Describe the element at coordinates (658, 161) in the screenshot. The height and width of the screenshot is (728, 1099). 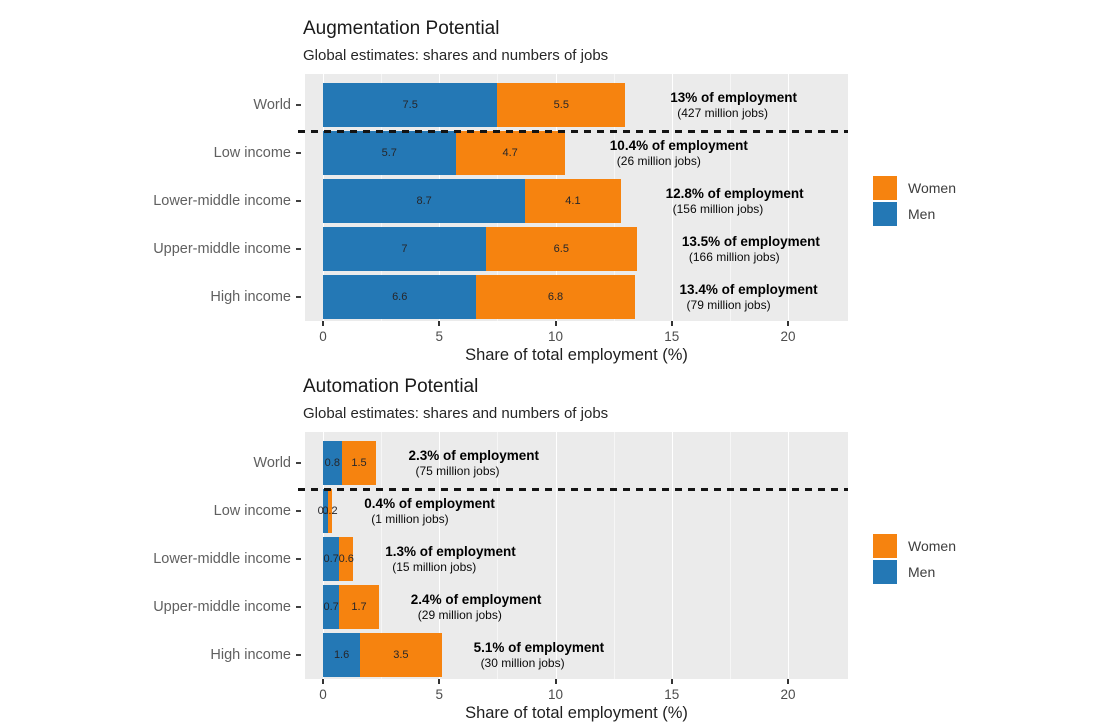
I see `annotation-jobs: (26 million jobs)` at that location.